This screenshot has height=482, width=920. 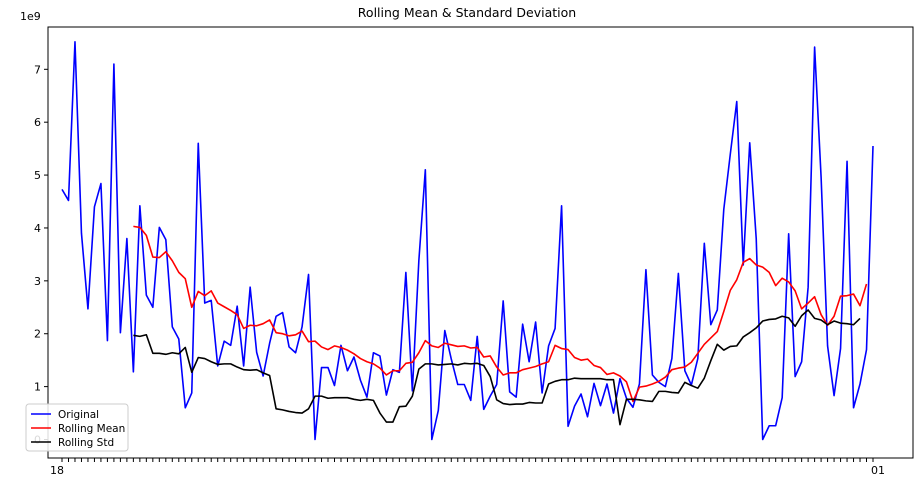 I want to click on legend-label: Original, so click(x=78, y=415).